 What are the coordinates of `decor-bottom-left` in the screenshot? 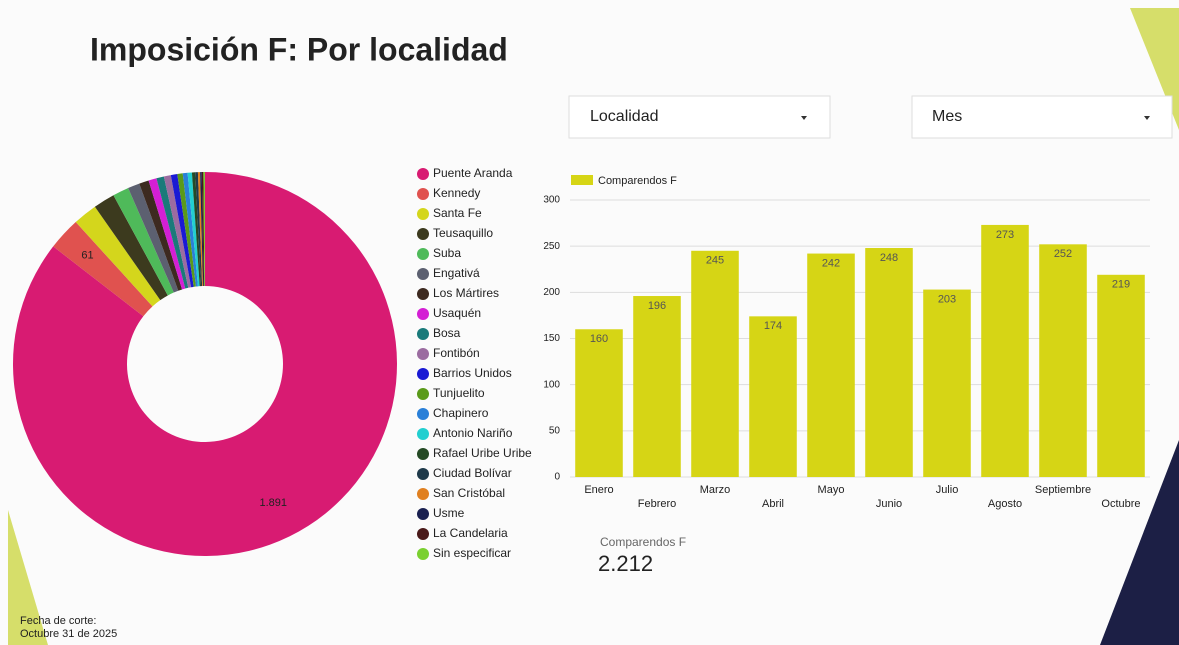 It's located at (28, 577).